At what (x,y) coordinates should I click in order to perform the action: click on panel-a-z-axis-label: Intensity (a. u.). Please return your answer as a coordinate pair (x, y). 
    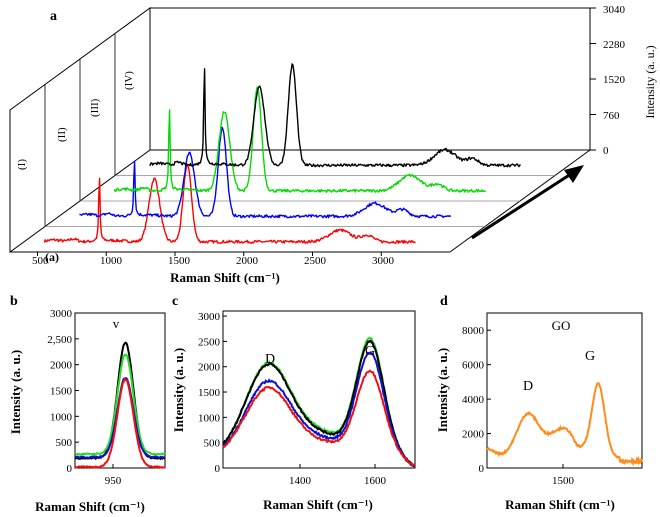
    Looking at the image, I should click on (650, 81).